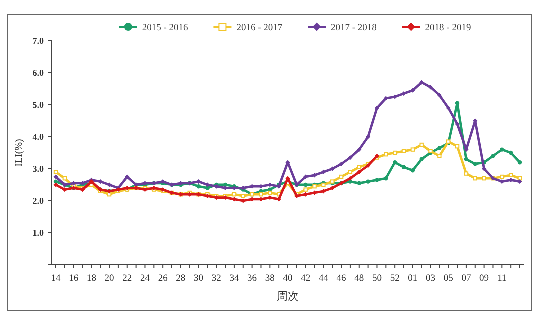 This screenshot has width=540, height=320. Describe the element at coordinates (259, 29) in the screenshot. I see `legend-label: 2016 - 2017` at that location.